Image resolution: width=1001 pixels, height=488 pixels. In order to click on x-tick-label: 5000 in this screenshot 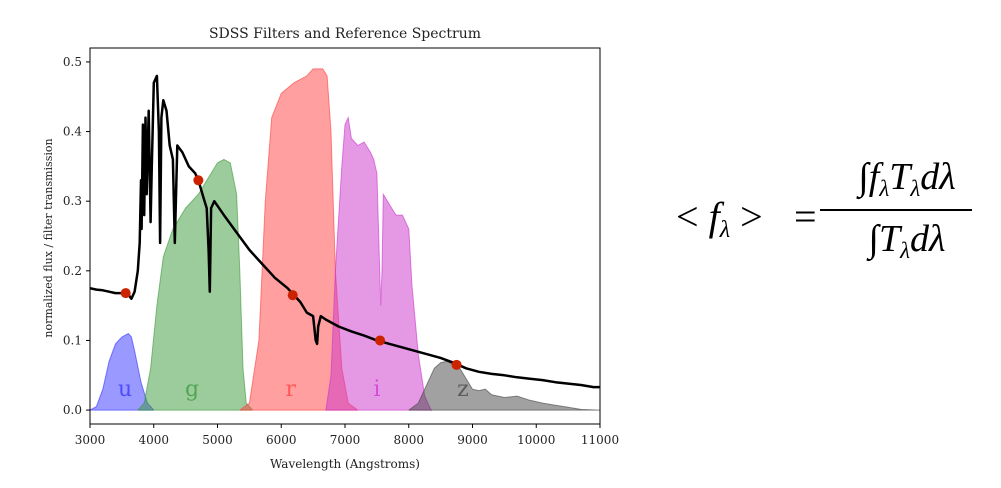, I will do `click(217, 440)`.